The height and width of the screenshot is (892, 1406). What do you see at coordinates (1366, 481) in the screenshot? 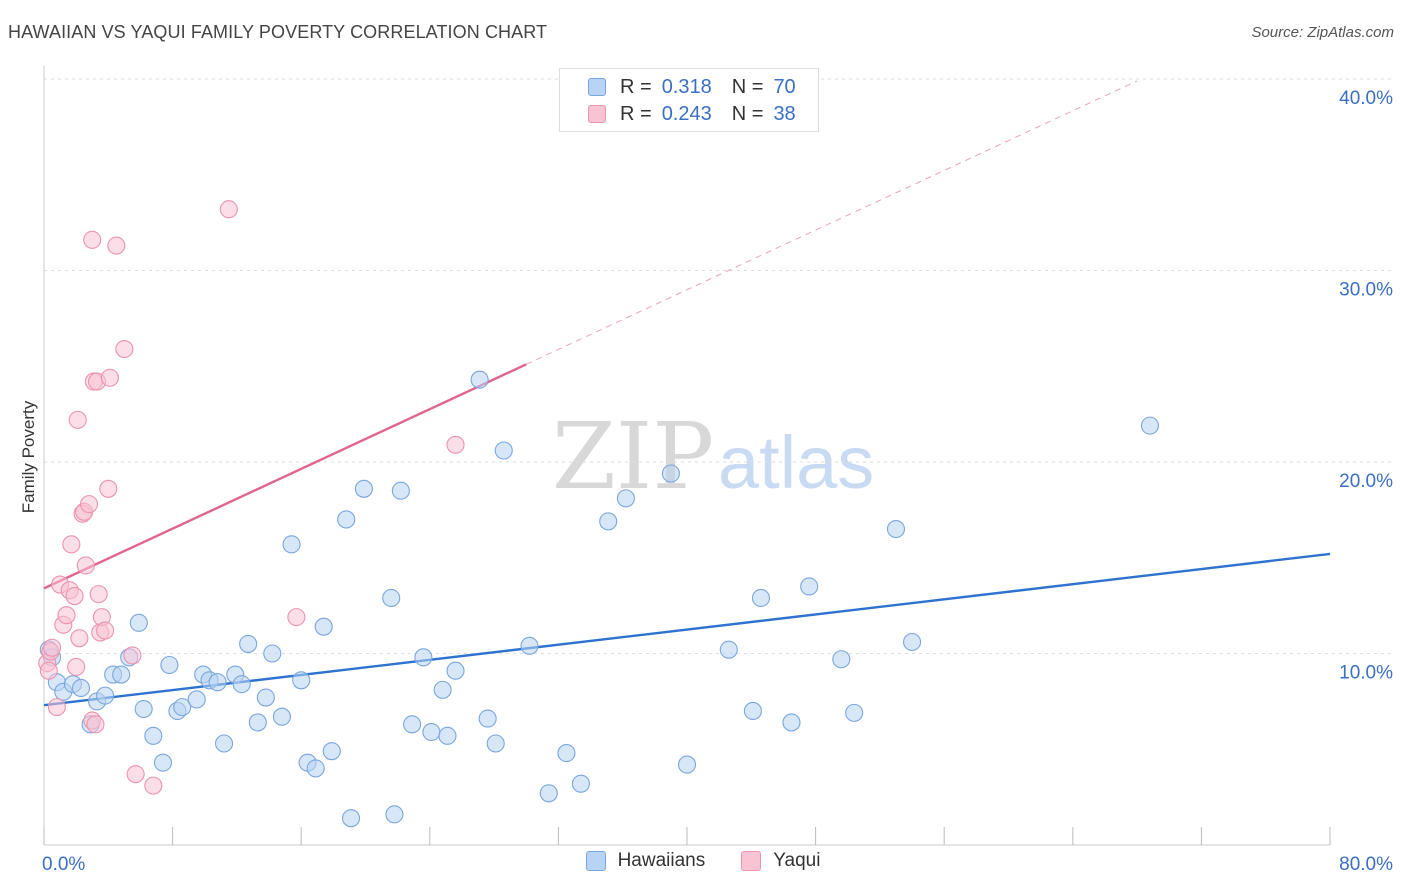
I see `y-tick-label: 20.0%` at bounding box center [1366, 481].